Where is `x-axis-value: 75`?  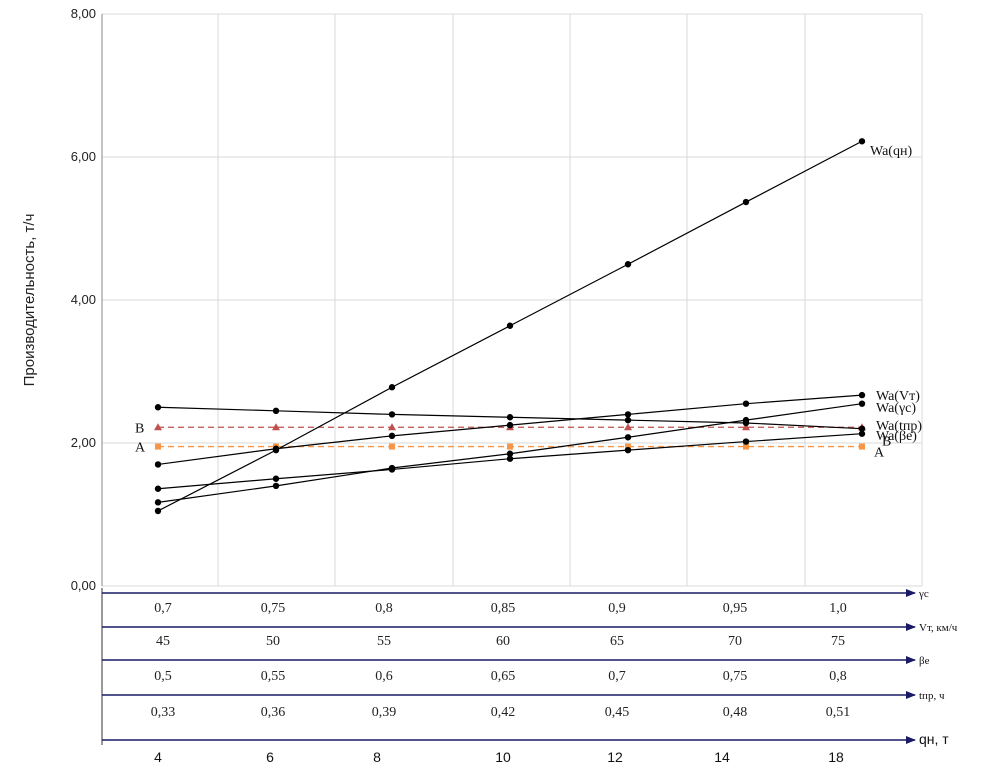
x-axis-value: 75 is located at coordinates (838, 641).